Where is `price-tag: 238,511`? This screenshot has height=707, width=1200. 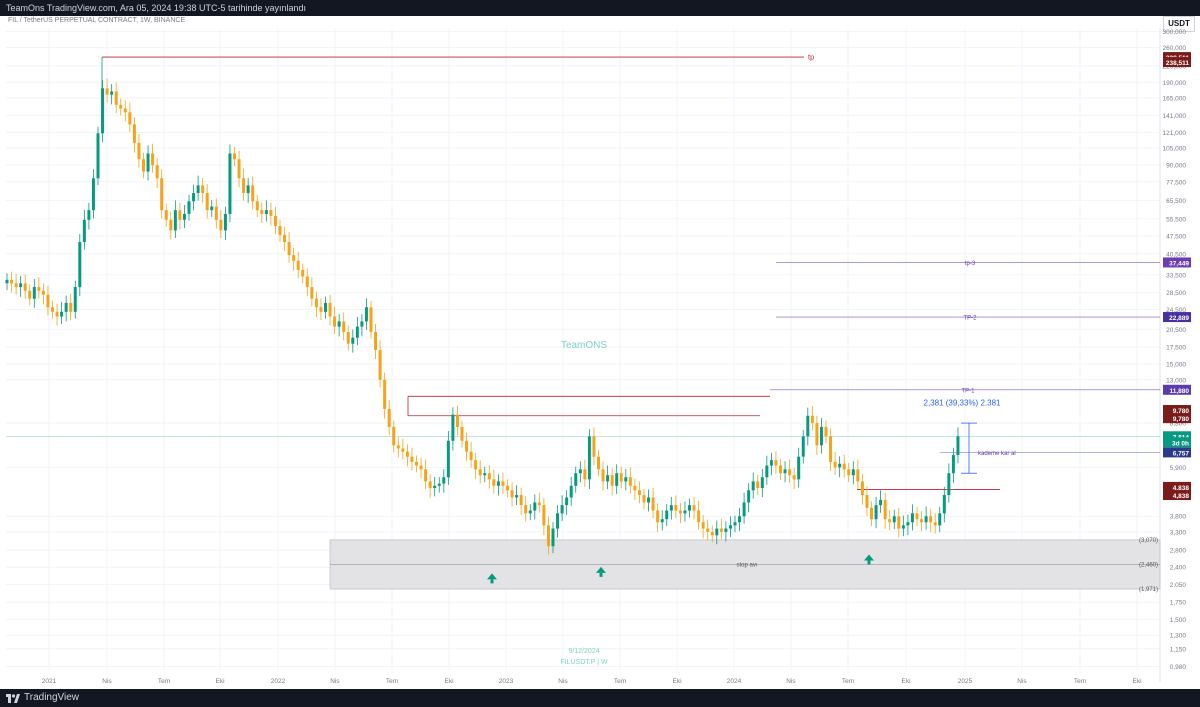
price-tag: 238,511 is located at coordinates (1177, 62).